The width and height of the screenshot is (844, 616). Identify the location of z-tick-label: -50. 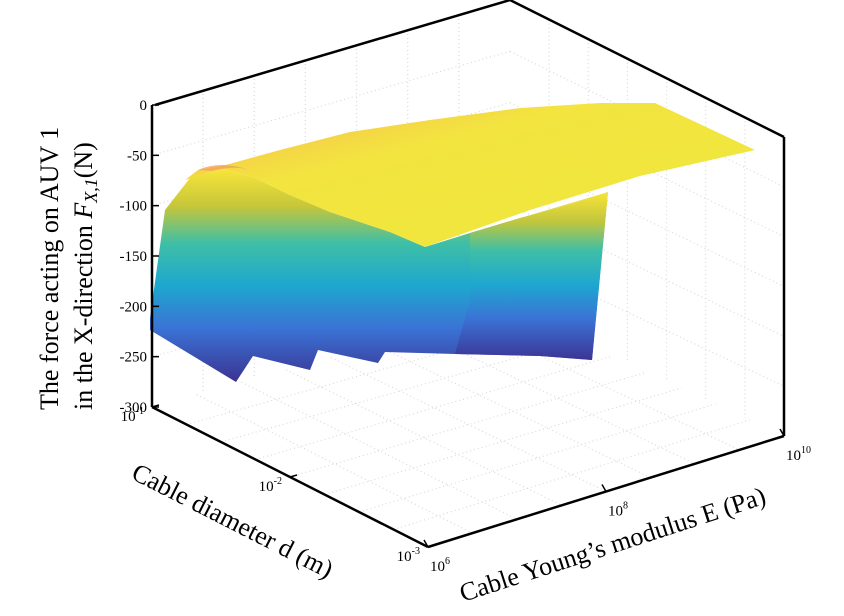
(137, 156).